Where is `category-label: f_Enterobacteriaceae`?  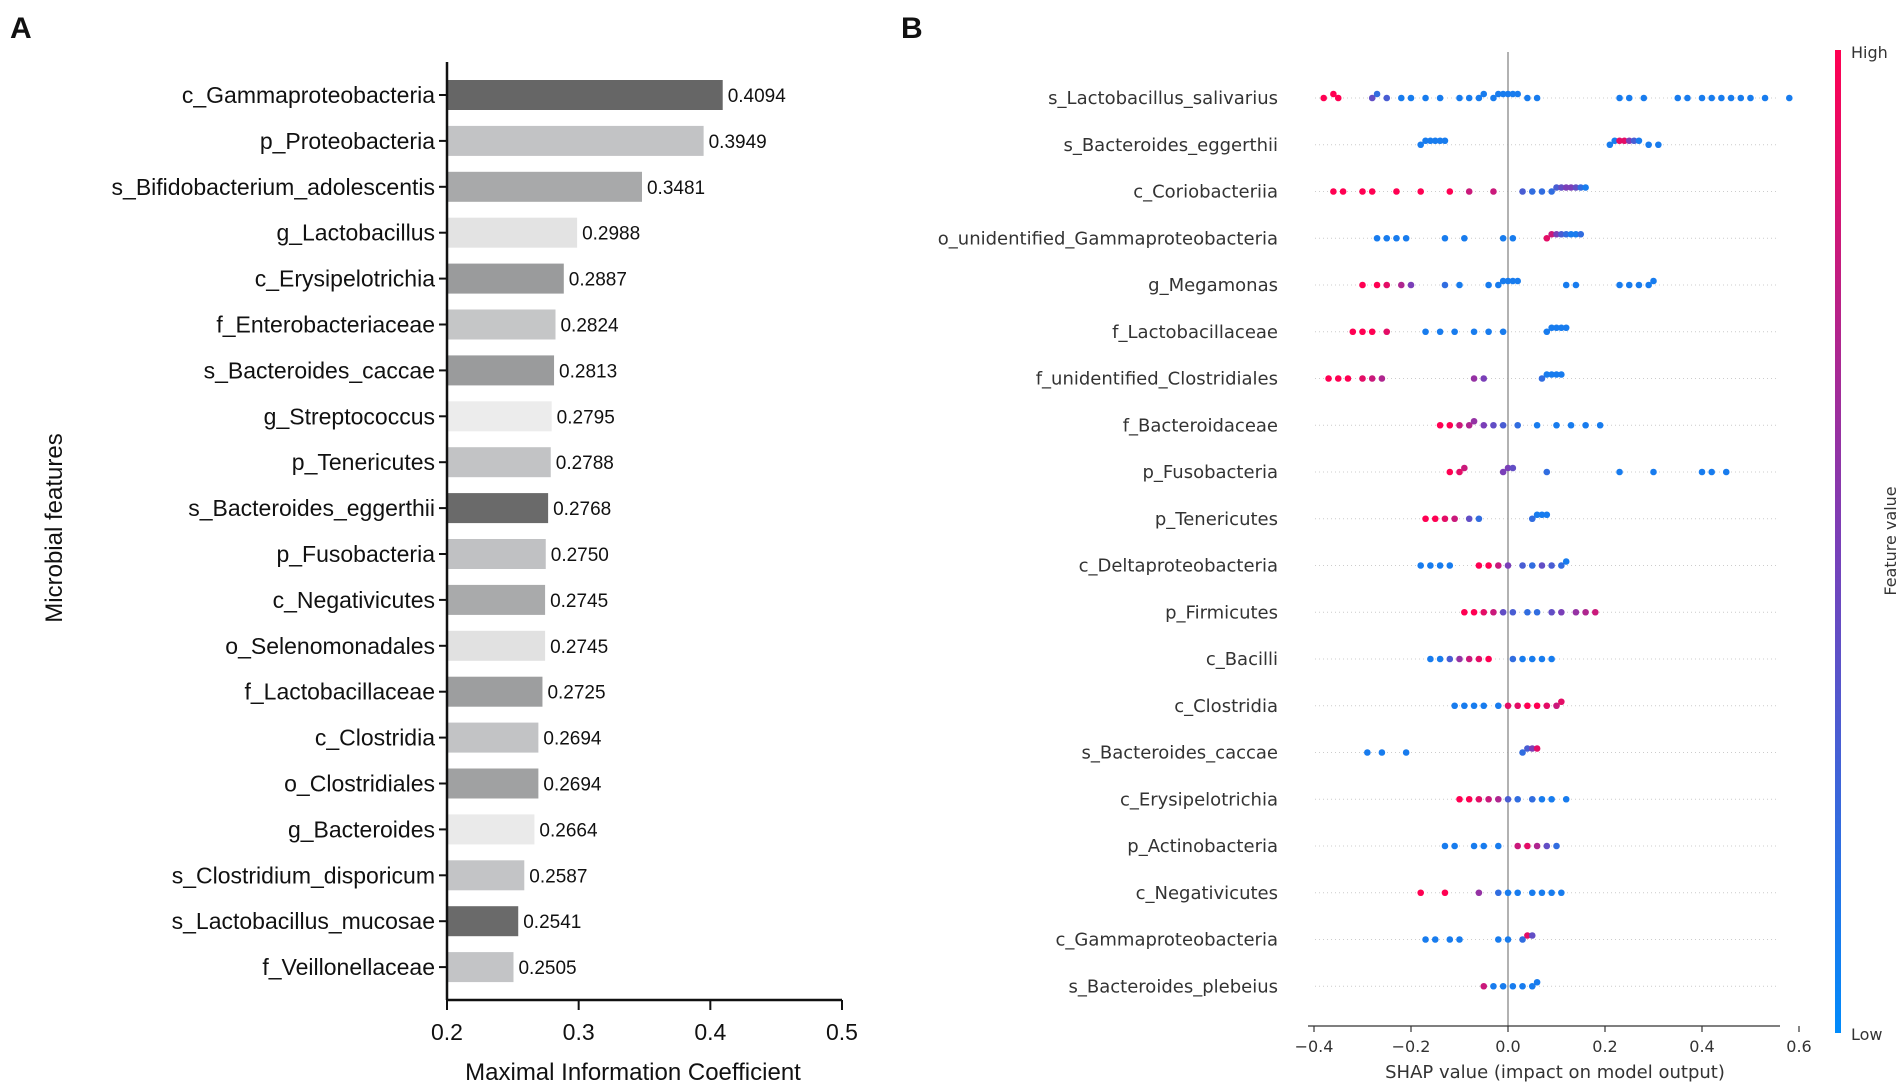
category-label: f_Enterobacteriaceae is located at coordinates (325, 325).